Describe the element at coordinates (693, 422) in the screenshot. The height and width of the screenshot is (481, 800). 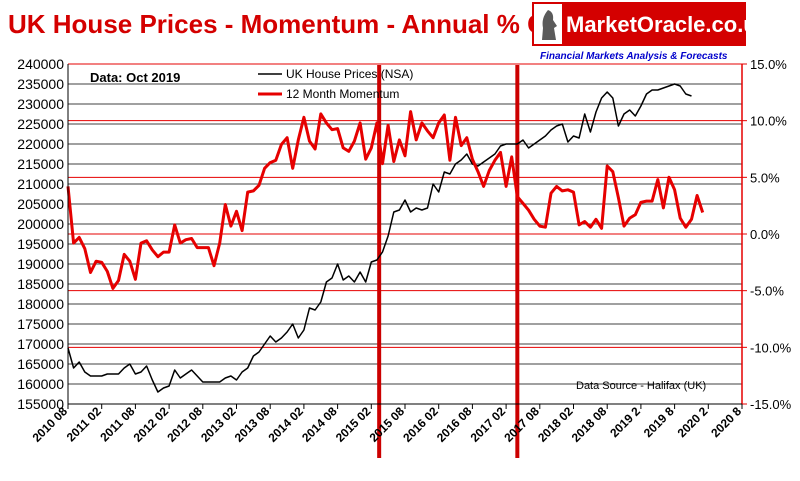
I see `x-tick-label: 2020 2` at that location.